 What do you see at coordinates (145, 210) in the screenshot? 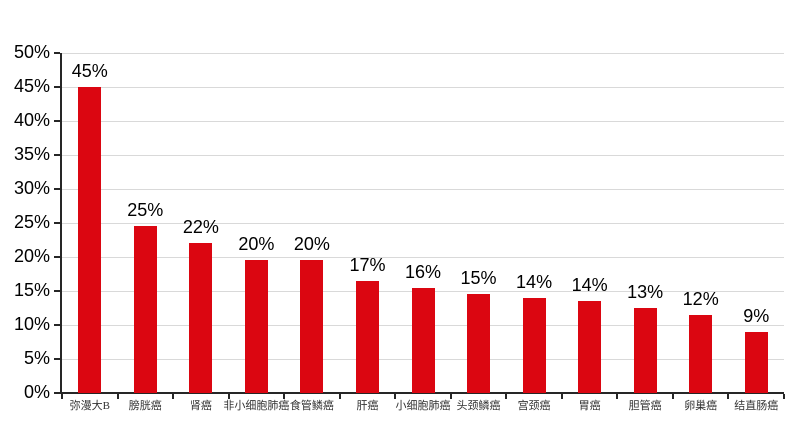
I see `bar-value-label: 25%` at bounding box center [145, 210].